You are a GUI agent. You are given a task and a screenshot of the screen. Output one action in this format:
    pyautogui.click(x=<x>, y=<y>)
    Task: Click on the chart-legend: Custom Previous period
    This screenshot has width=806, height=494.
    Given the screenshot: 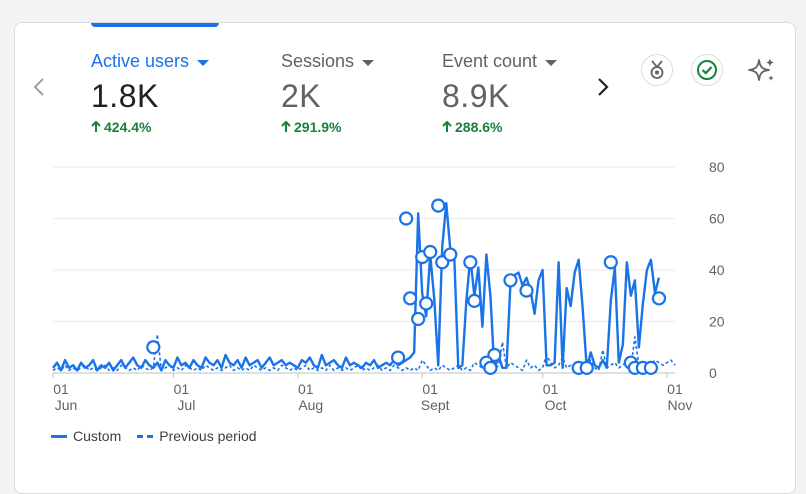 What is the action you would take?
    pyautogui.click(x=162, y=436)
    